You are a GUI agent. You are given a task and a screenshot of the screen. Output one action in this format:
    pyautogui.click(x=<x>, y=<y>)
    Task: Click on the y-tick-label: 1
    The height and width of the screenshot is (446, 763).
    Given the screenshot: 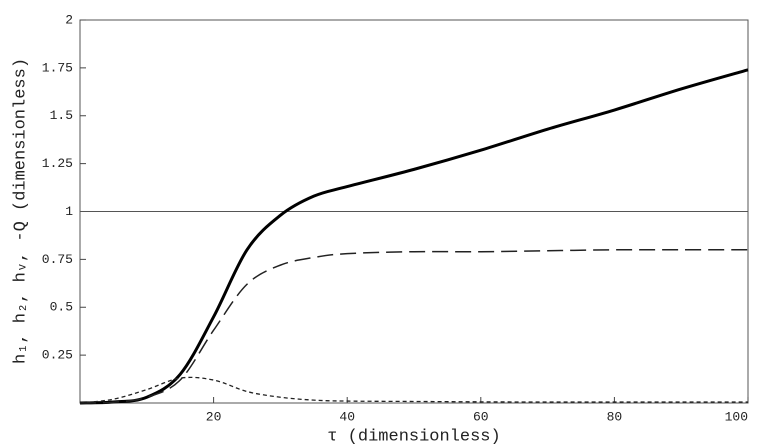 What is the action you would take?
    pyautogui.click(x=69, y=211)
    